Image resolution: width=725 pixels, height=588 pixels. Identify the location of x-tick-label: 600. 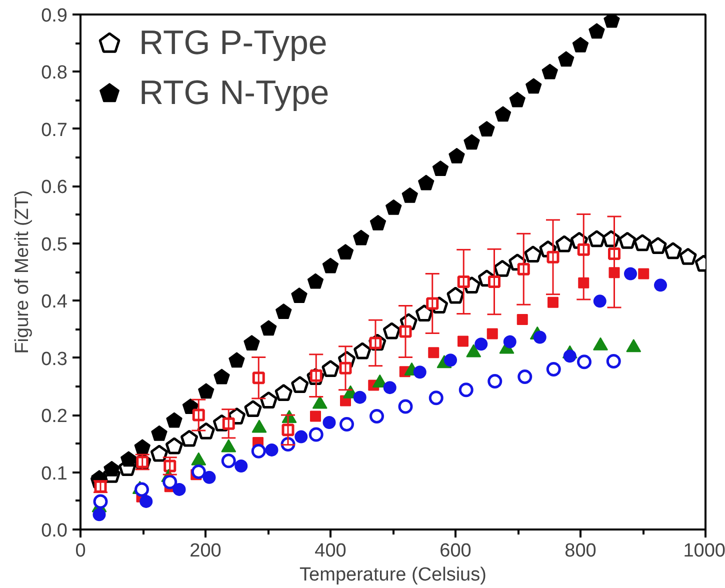
(456, 551).